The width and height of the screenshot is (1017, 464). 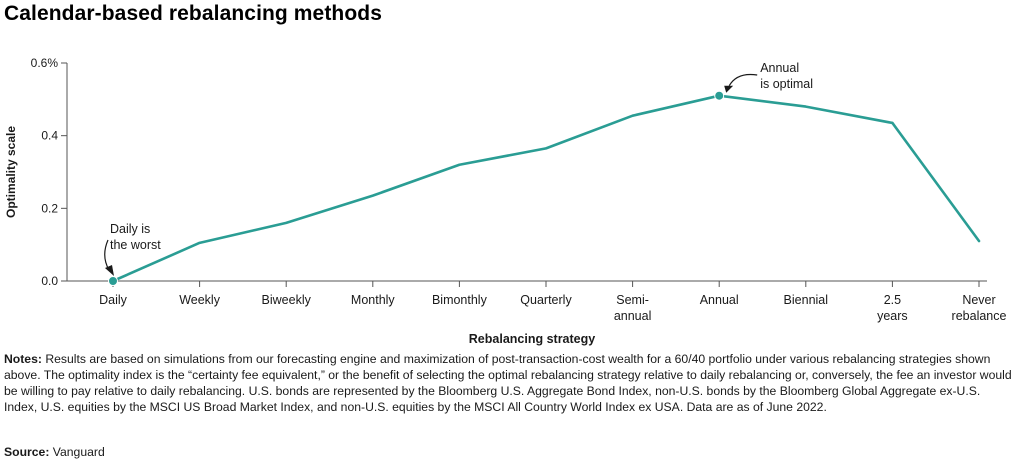 What do you see at coordinates (113, 300) in the screenshot?
I see `x-tick-label: Daily` at bounding box center [113, 300].